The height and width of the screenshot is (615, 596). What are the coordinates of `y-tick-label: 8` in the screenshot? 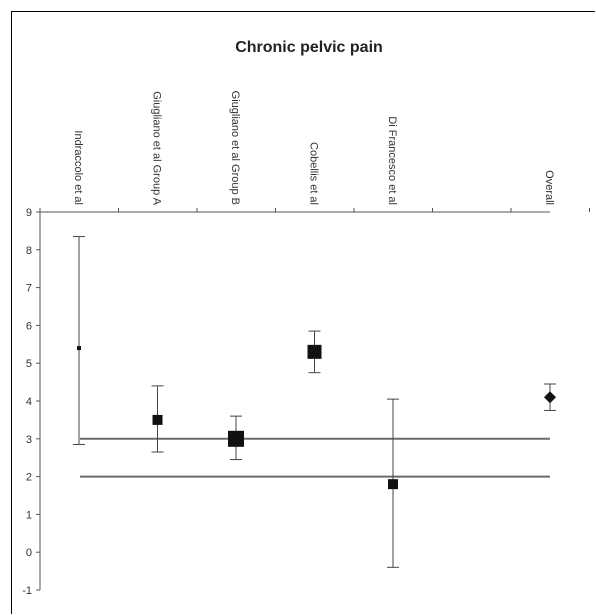 It's located at (29, 251).